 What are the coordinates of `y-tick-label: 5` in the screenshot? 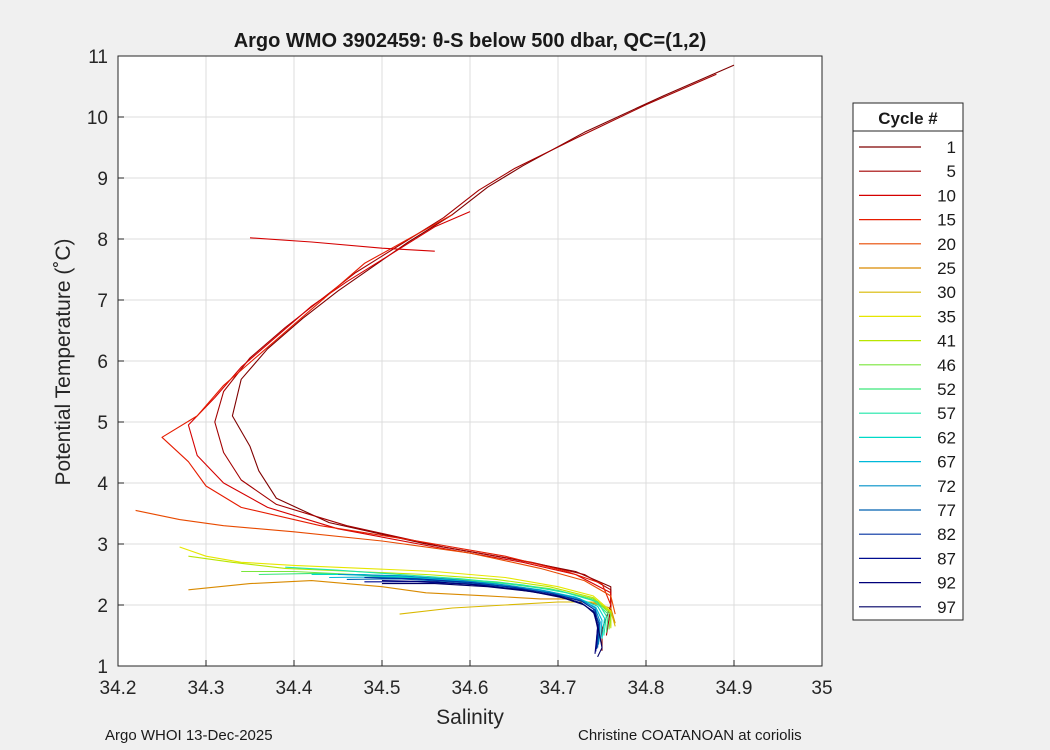 It's located at (102, 423).